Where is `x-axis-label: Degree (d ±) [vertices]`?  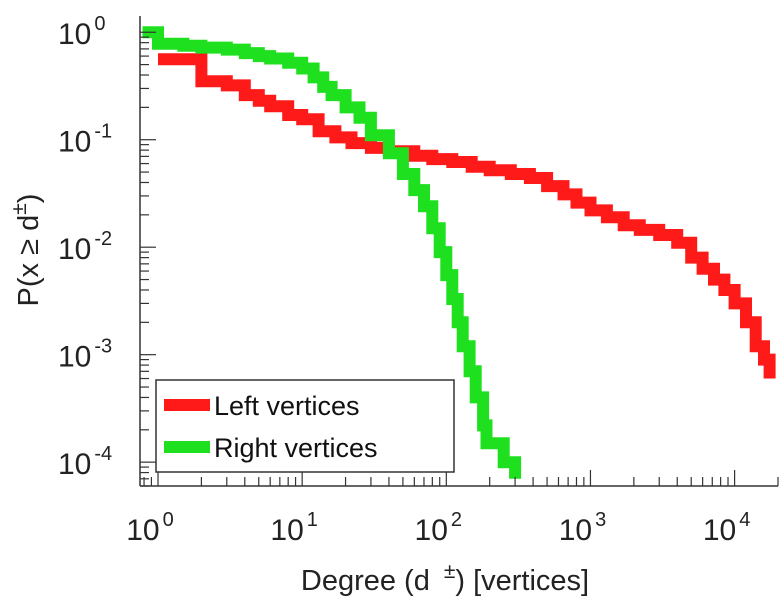 x-axis-label: Degree (d ±) [vertices] is located at coordinates (445, 578).